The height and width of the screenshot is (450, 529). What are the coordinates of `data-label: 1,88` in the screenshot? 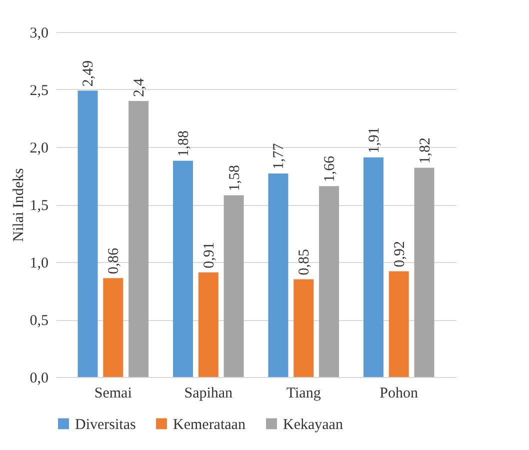 It's located at (184, 143).